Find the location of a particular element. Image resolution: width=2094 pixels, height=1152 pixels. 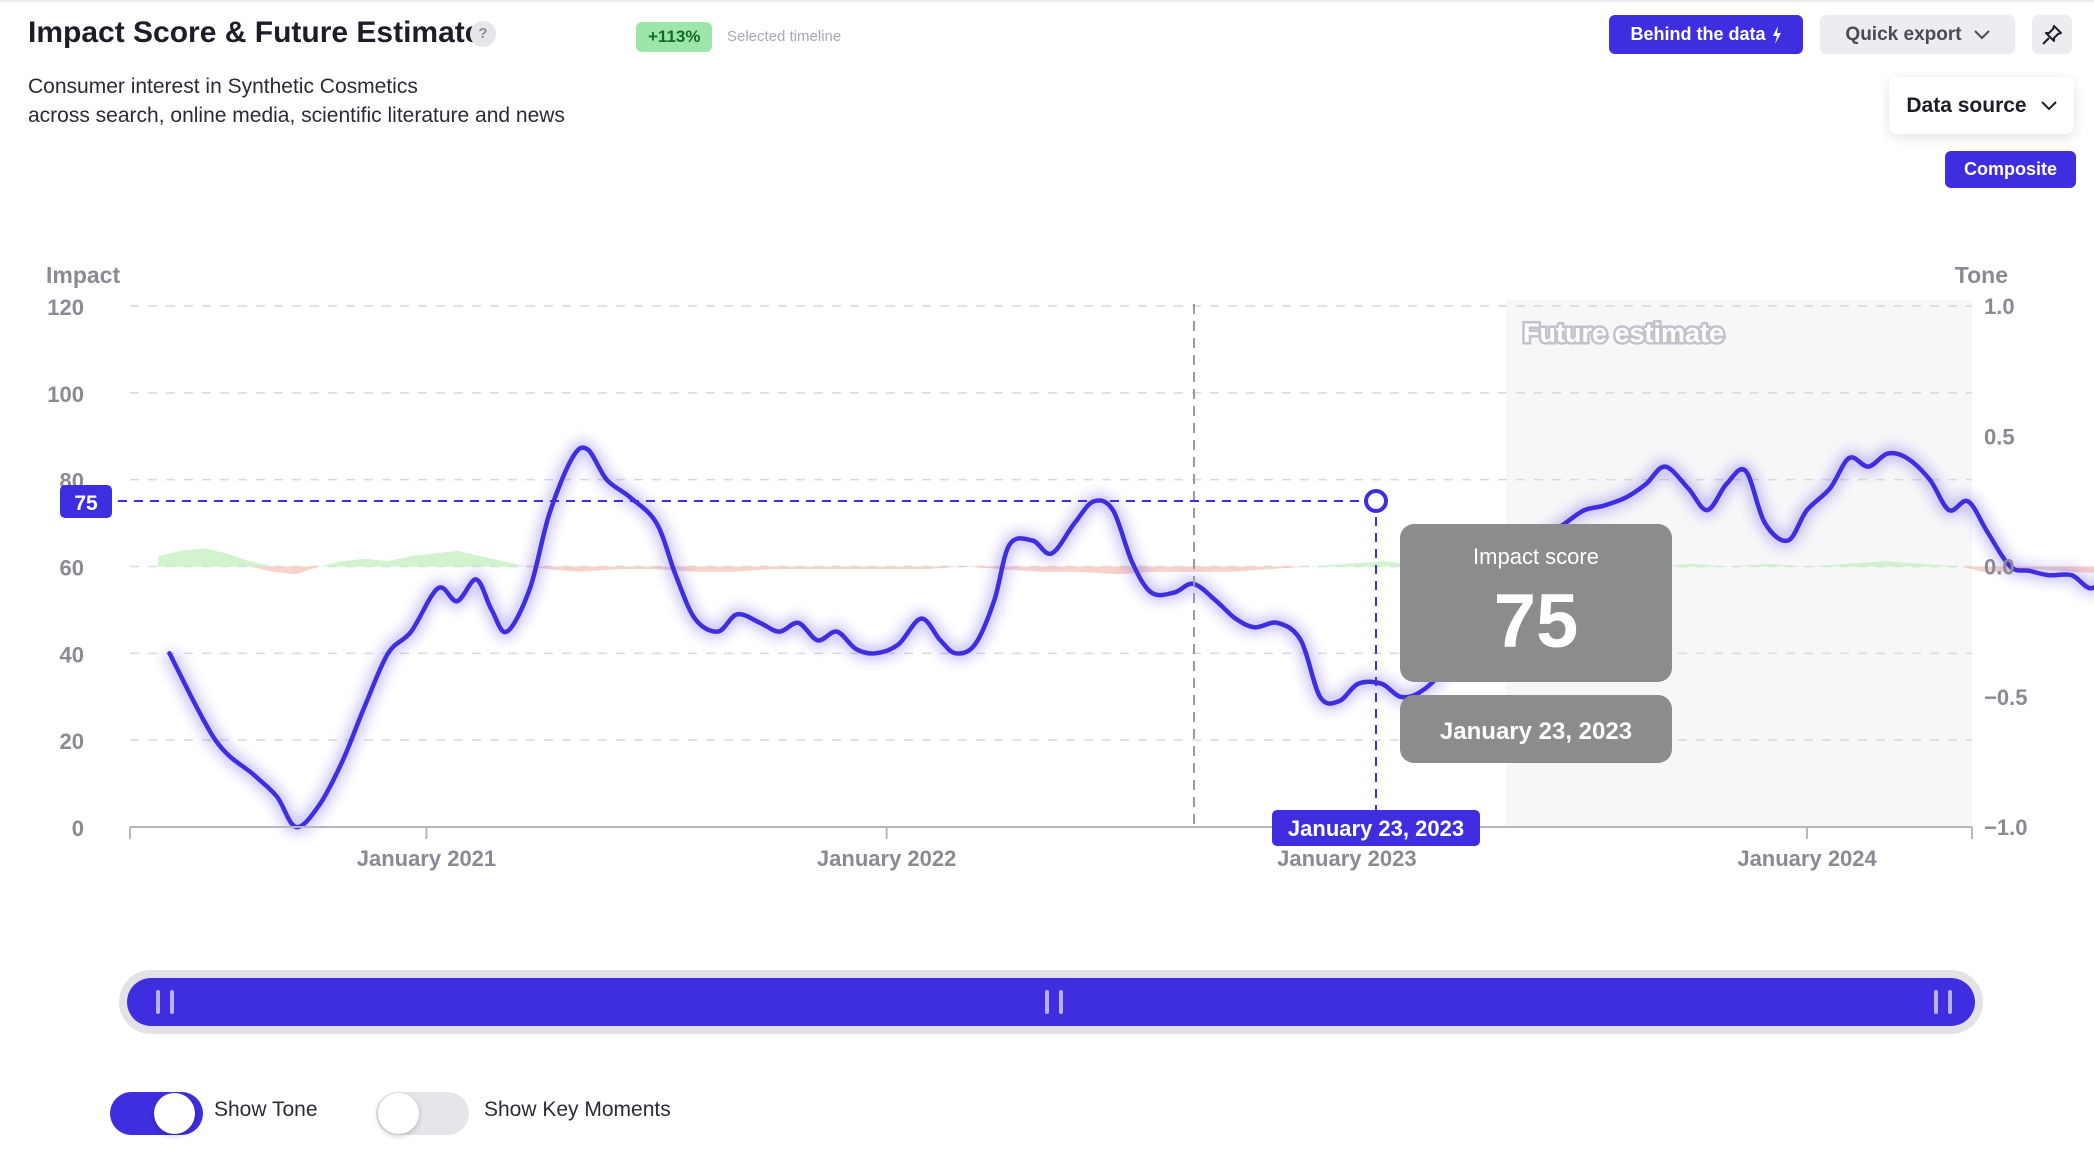

crosshair-value-tag: 75 is located at coordinates (86, 501).